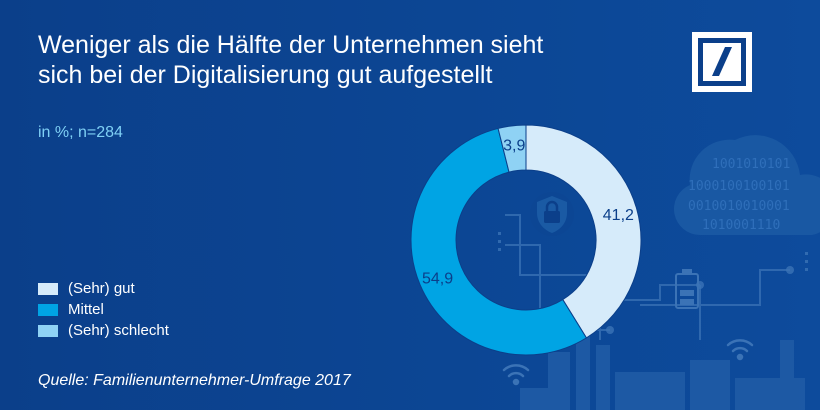  Describe the element at coordinates (80, 132) in the screenshot. I see `chart-subtitle: in %; n=284` at that location.